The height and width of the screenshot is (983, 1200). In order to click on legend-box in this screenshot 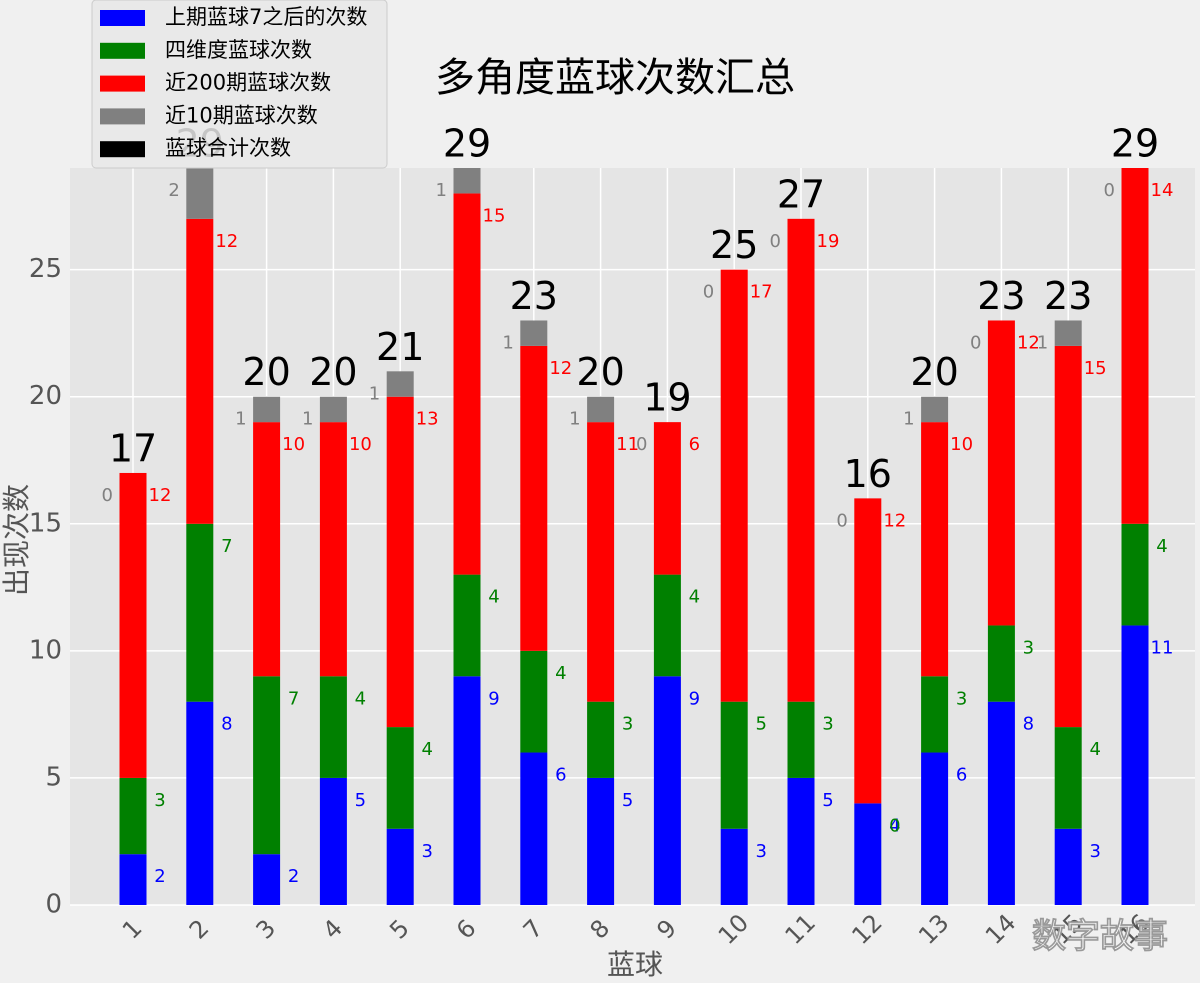, I will do `click(239, 84)`.